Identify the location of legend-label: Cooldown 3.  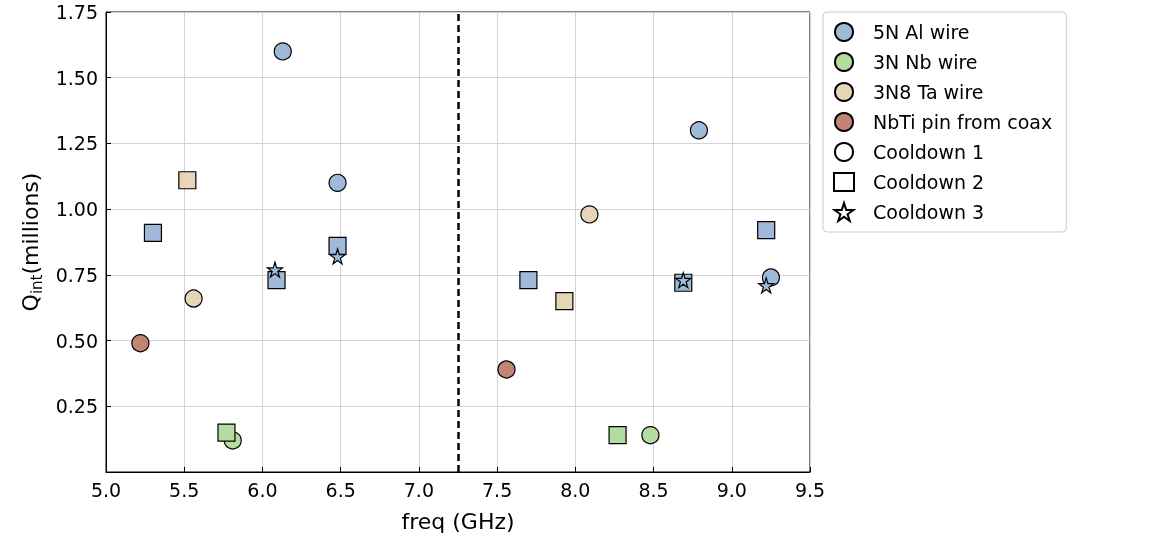
(929, 212).